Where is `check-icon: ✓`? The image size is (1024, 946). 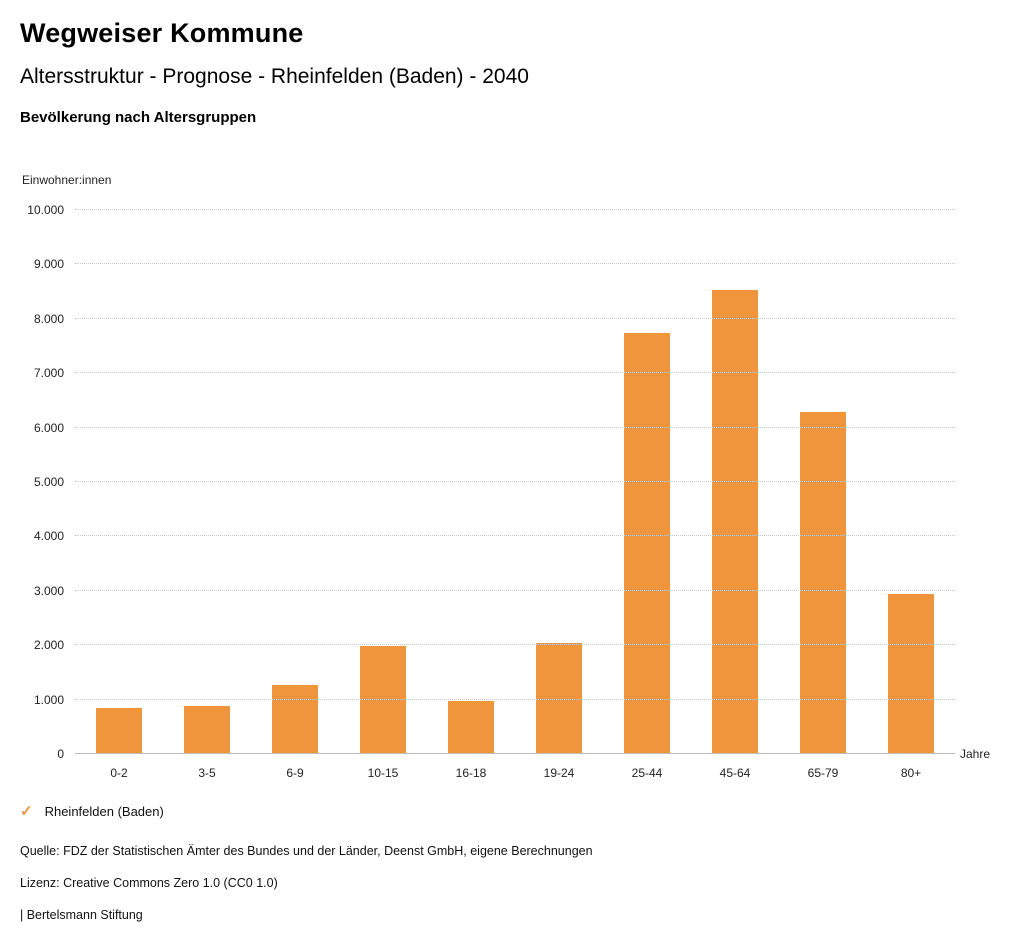
check-icon: ✓ is located at coordinates (26, 811).